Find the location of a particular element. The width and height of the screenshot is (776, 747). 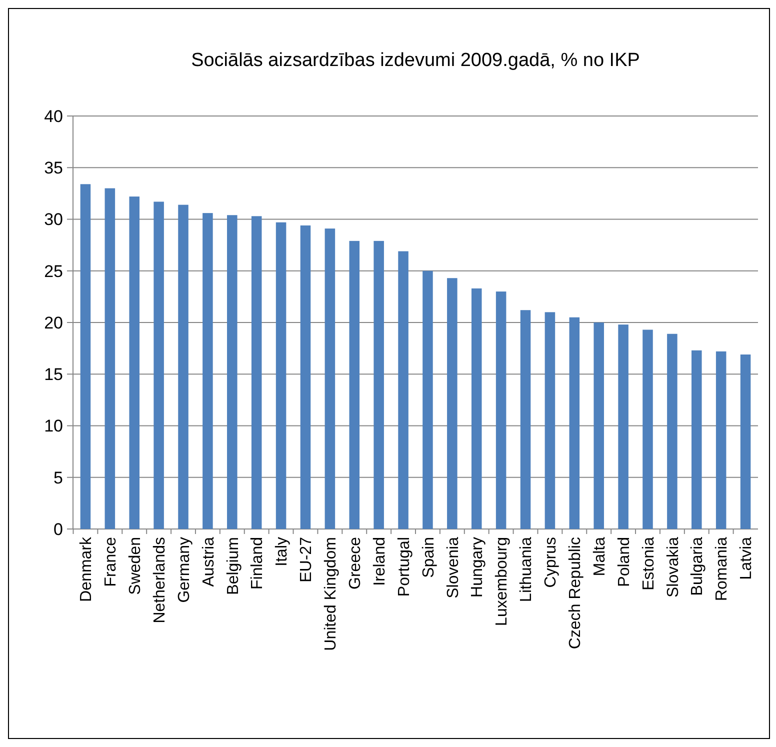

x-tick-label: Greece is located at coordinates (355, 563).